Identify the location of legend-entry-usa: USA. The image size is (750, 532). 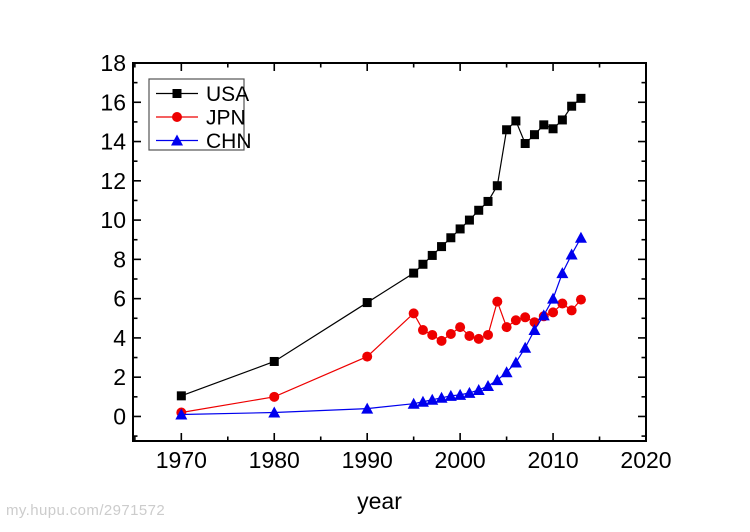
(202, 94).